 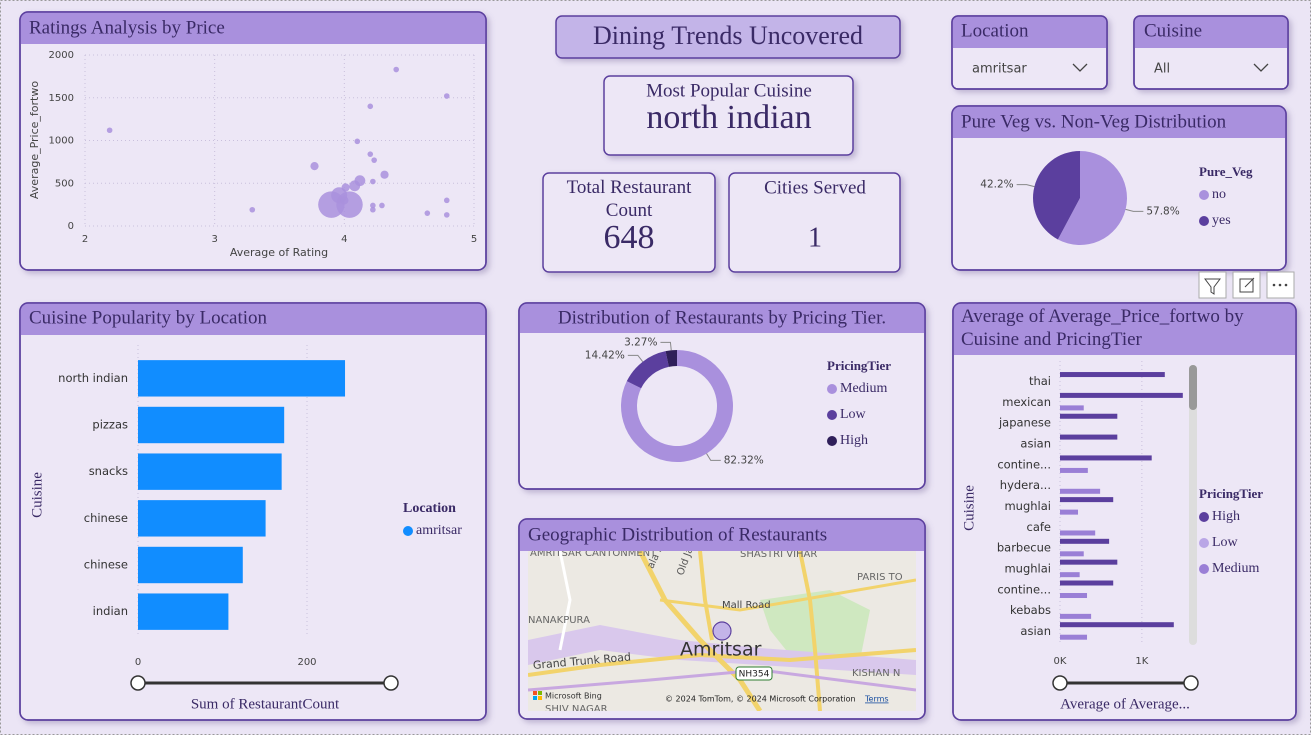 What do you see at coordinates (876, 699) in the screenshot?
I see `map-terms: Terms` at bounding box center [876, 699].